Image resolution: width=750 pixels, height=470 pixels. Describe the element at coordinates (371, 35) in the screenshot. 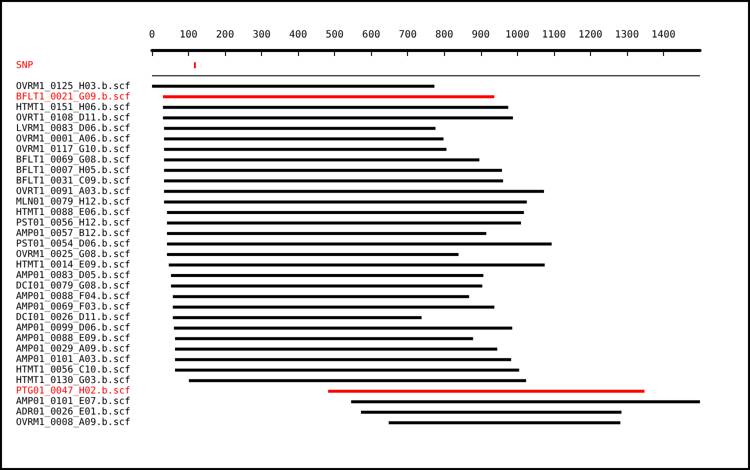

I see `x-tick-label: 600` at that location.